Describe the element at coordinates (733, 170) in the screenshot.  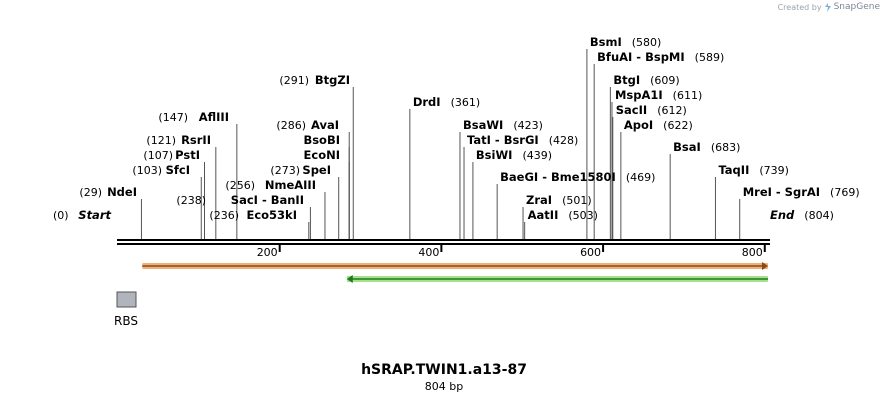
I see `site-taqii: TaqII` at that location.